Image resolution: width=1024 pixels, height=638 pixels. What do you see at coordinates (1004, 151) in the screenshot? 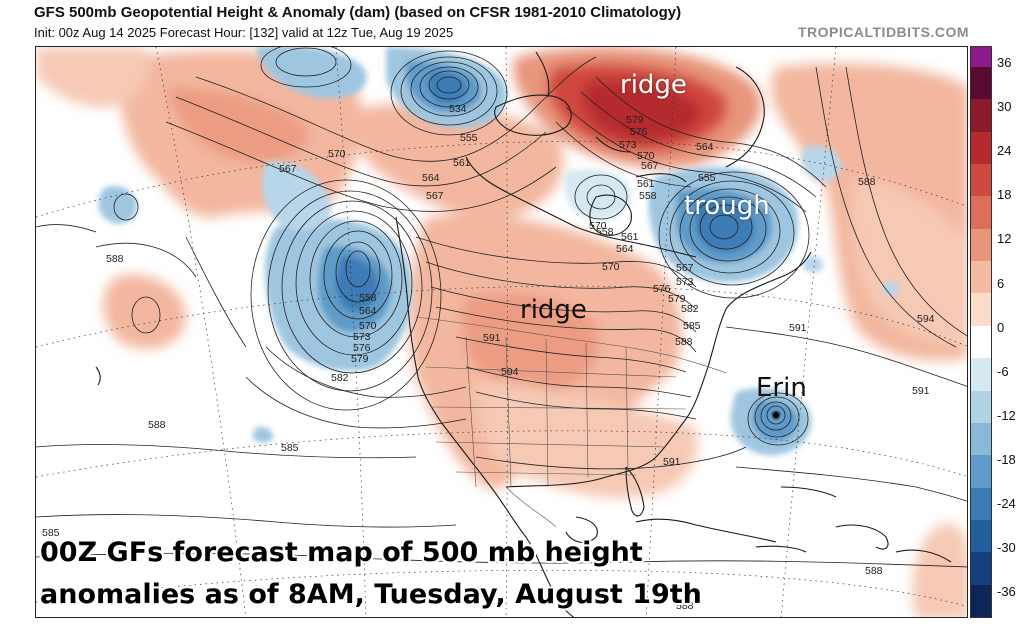
I see `legend-tick-label: 24` at bounding box center [1004, 151].